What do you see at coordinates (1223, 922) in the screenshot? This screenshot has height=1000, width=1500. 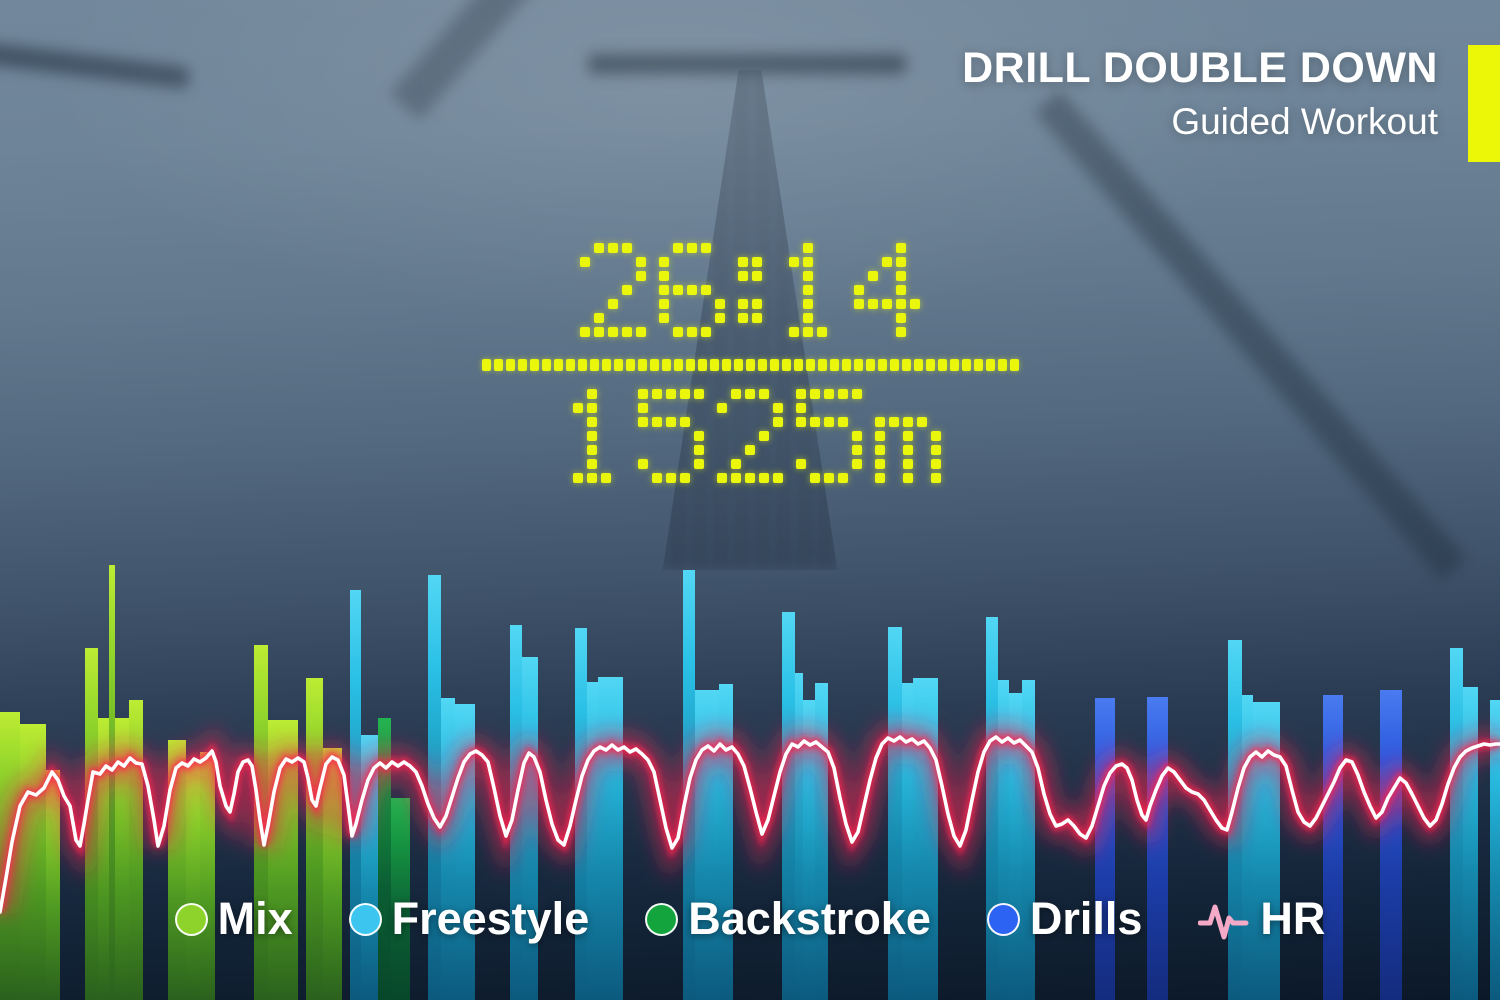 I see `hr-wave-icon` at bounding box center [1223, 922].